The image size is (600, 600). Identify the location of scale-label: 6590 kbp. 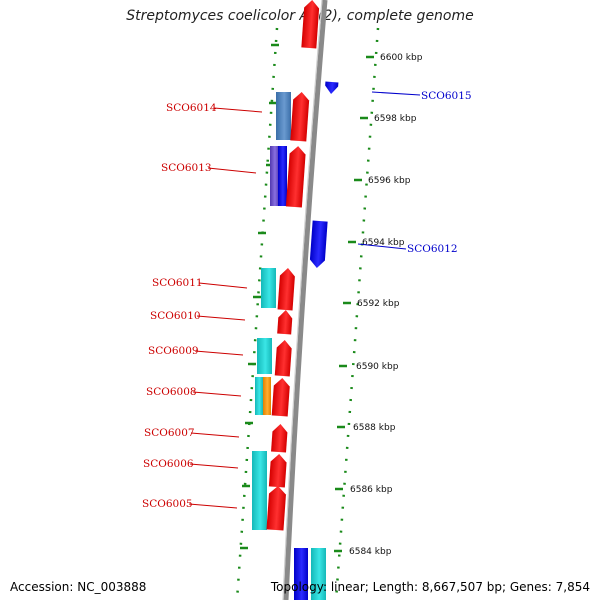
(377, 367).